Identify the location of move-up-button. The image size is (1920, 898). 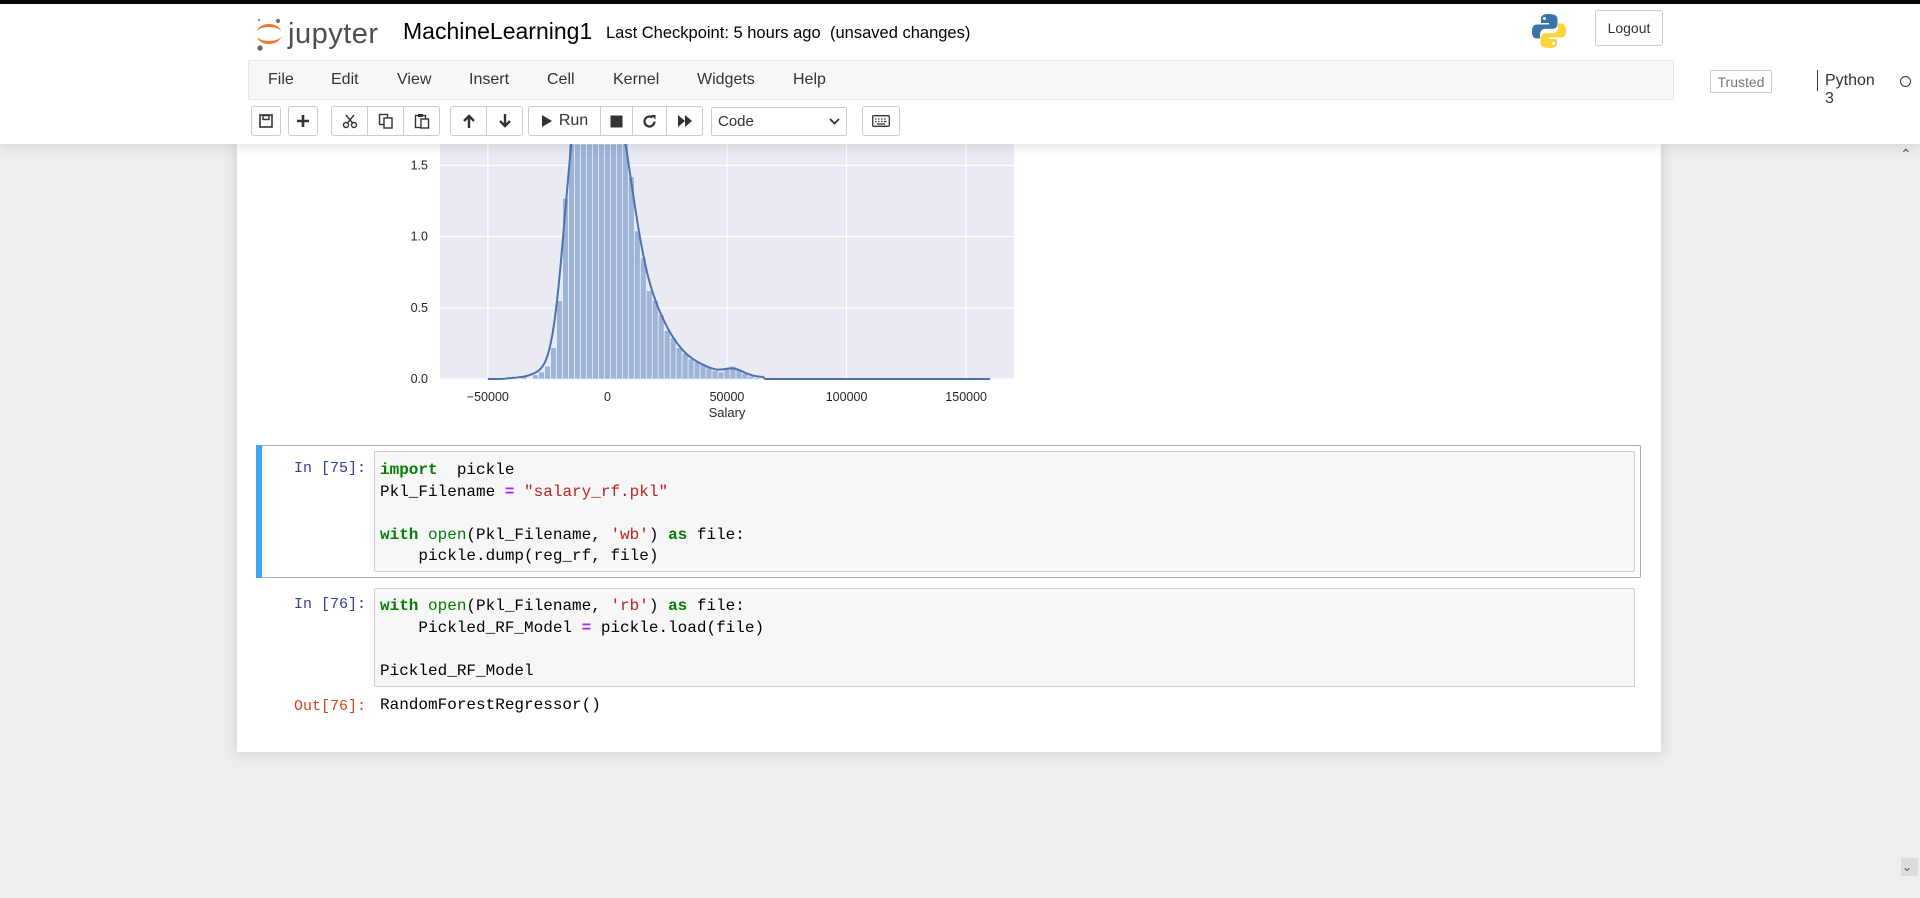
(468, 121).